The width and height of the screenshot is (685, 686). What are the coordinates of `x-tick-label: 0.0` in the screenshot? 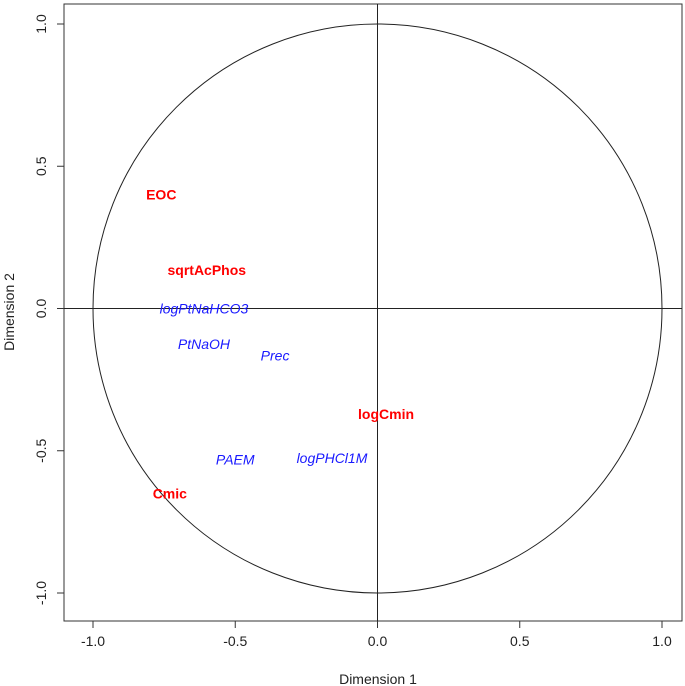 It's located at (378, 641).